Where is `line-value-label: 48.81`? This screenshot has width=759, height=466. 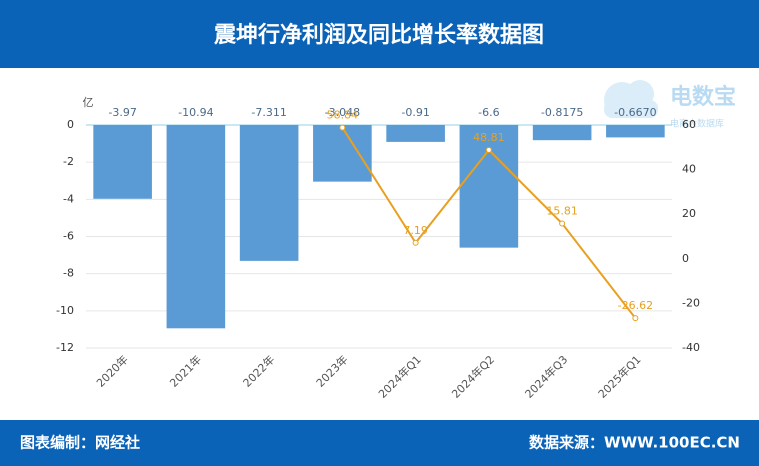
line-value-label: 48.81 is located at coordinates (489, 137).